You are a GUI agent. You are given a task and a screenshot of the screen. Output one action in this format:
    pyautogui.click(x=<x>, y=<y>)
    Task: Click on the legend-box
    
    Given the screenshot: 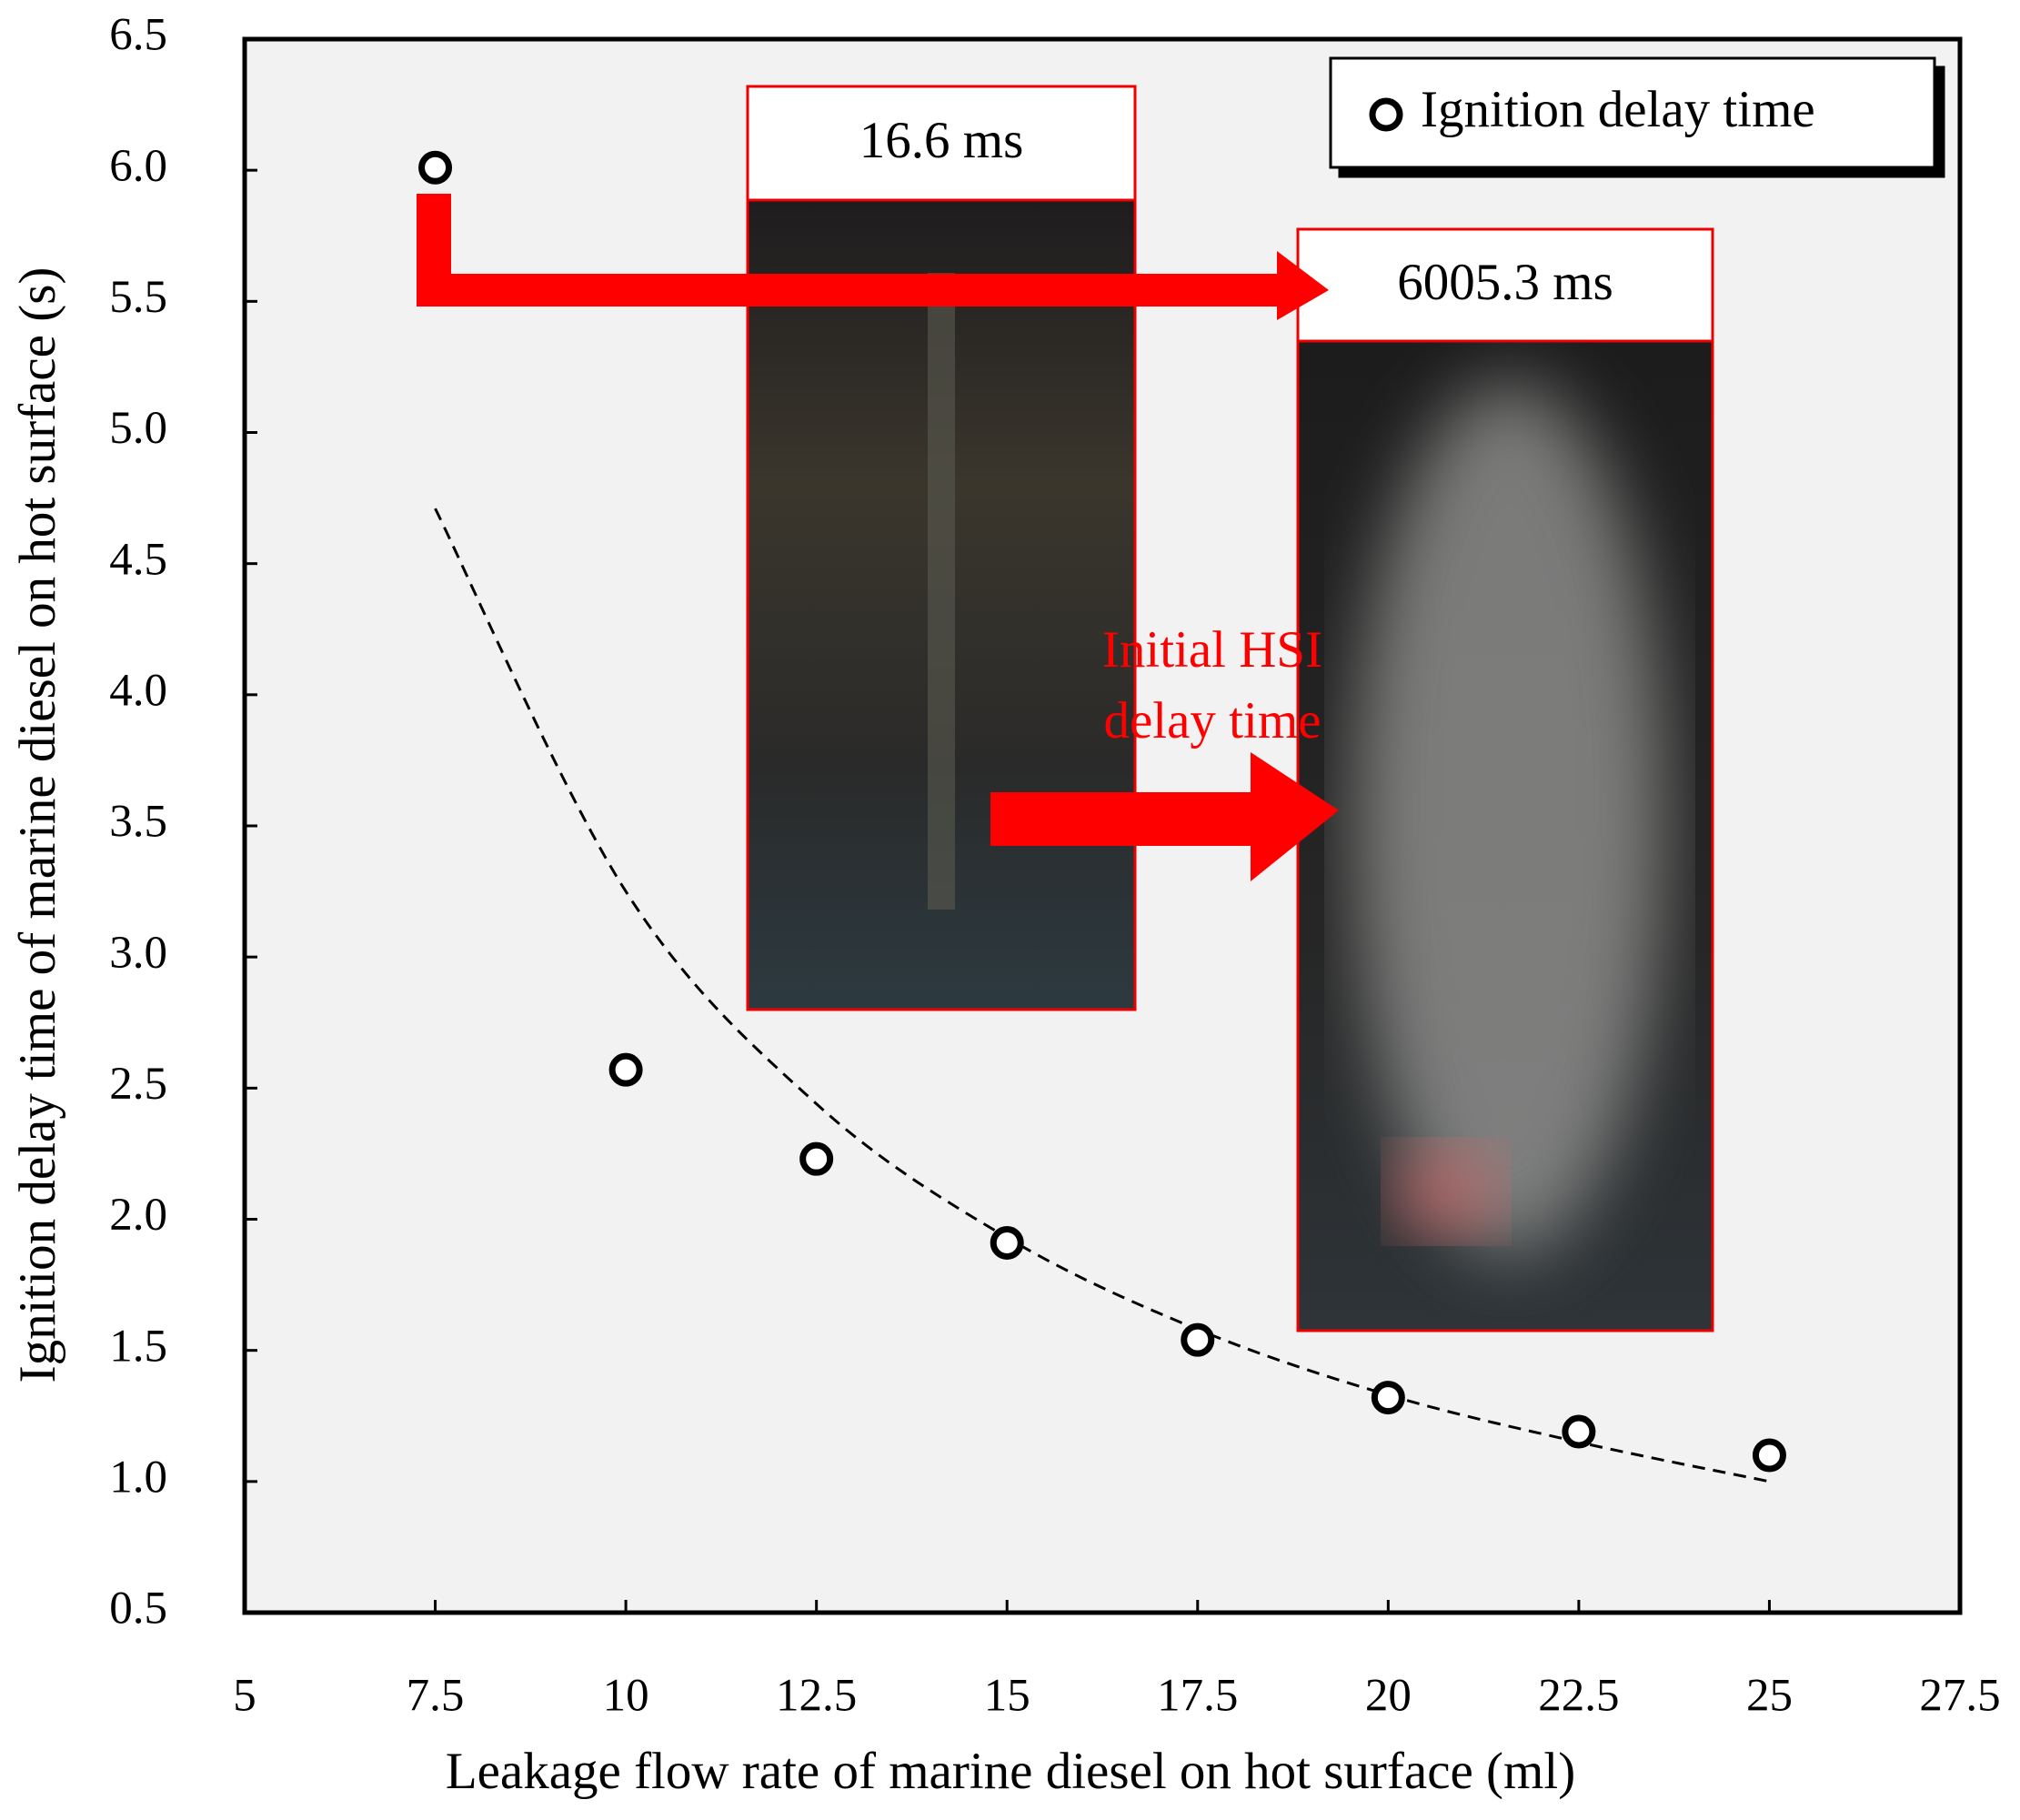 What is the action you would take?
    pyautogui.click(x=1632, y=112)
    